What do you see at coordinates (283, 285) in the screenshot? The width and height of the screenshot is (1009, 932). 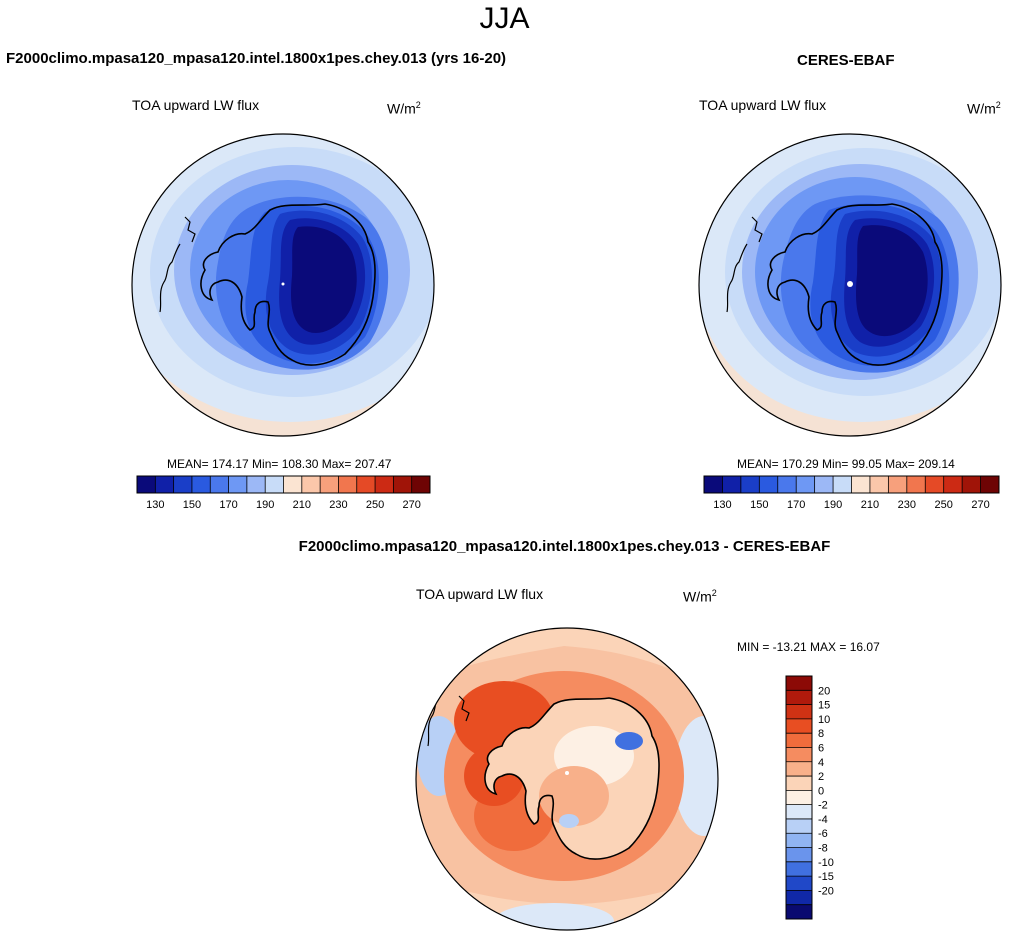 I see `panel-1-polar-map` at bounding box center [283, 285].